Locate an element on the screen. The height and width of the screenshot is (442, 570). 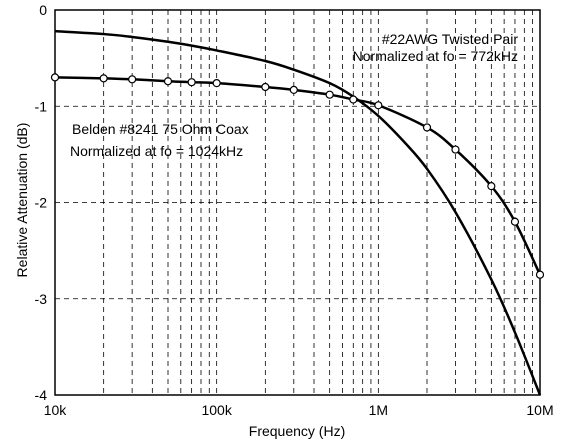
x-axis-label: Frequency (Hz) is located at coordinates (297, 431).